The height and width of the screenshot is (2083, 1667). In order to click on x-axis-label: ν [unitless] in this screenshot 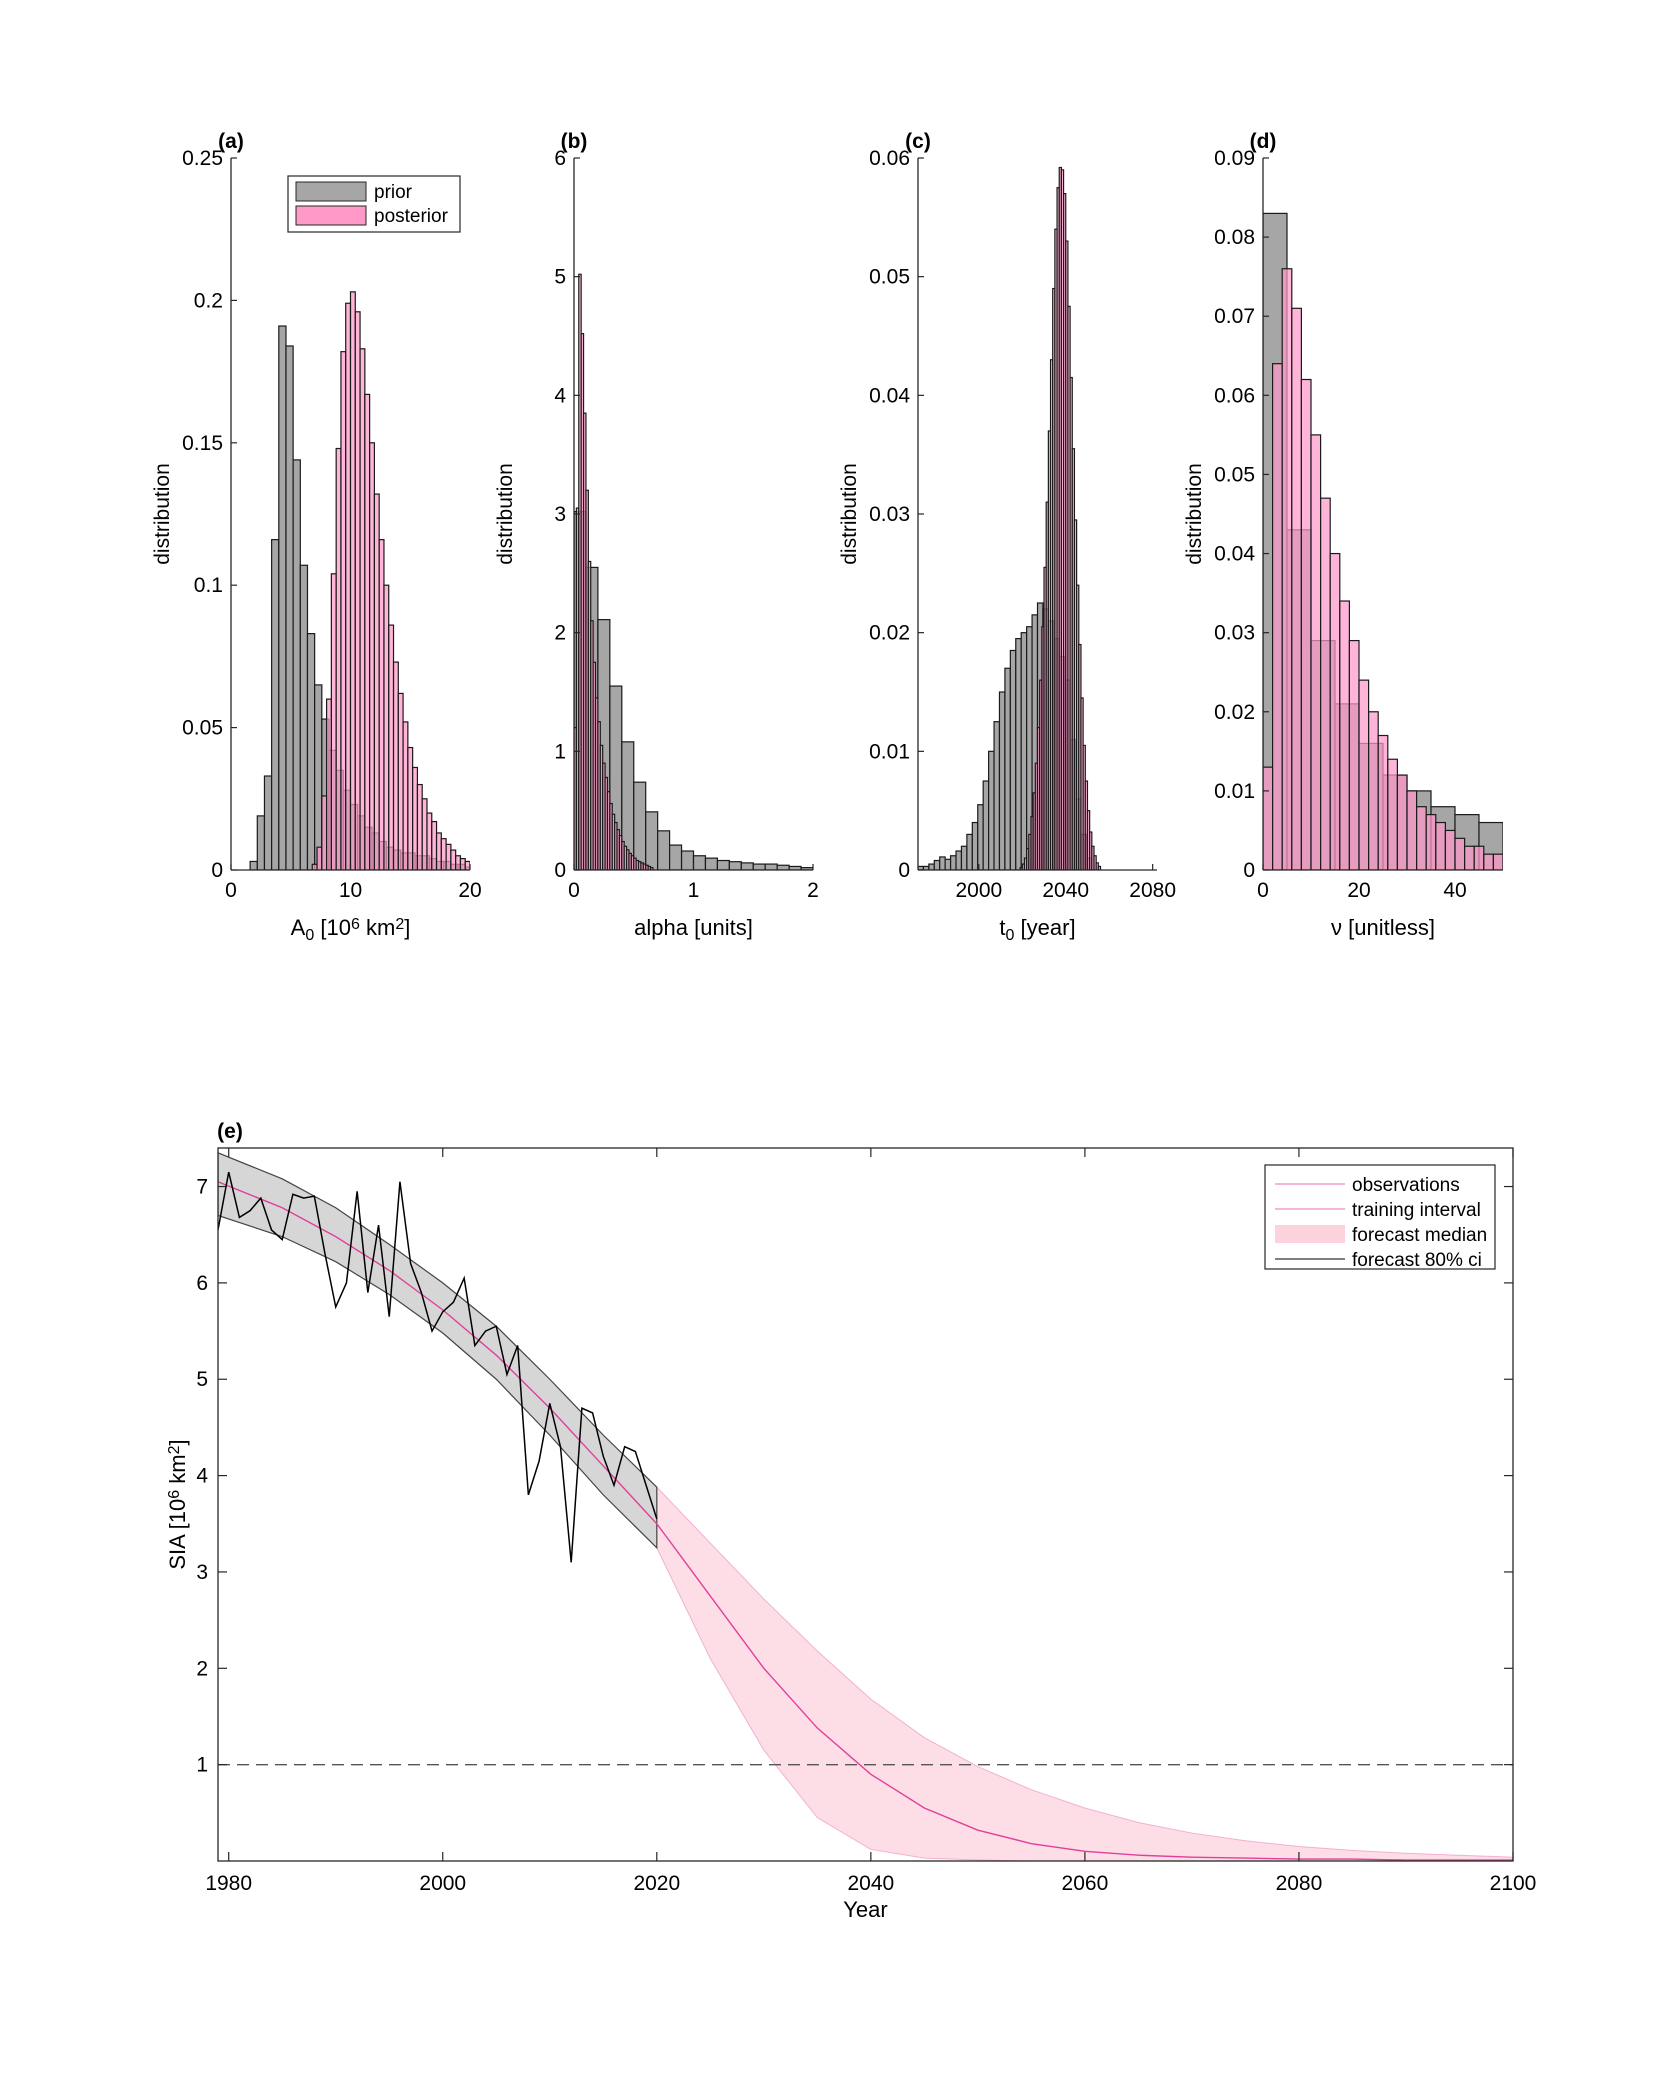, I will do `click(1383, 927)`.